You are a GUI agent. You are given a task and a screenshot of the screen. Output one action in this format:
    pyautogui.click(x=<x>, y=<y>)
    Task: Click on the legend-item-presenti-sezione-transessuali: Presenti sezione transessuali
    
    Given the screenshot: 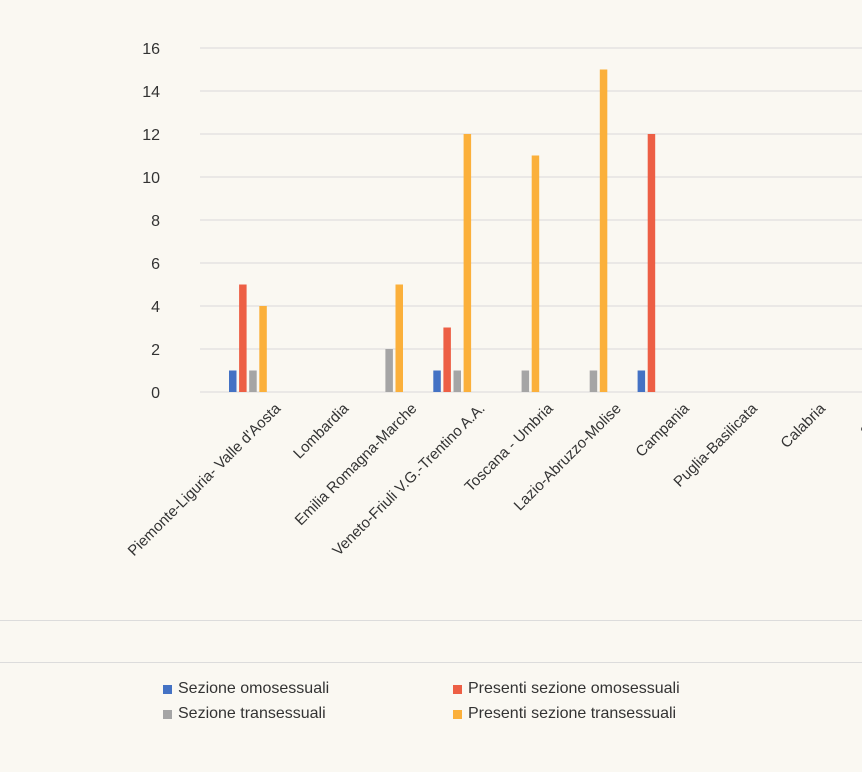 What is the action you would take?
    pyautogui.click(x=598, y=714)
    